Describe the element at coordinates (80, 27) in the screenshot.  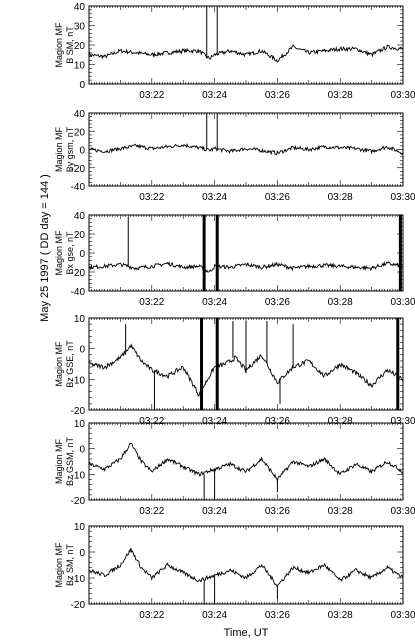
I see `y-tick-label: 30` at that location.